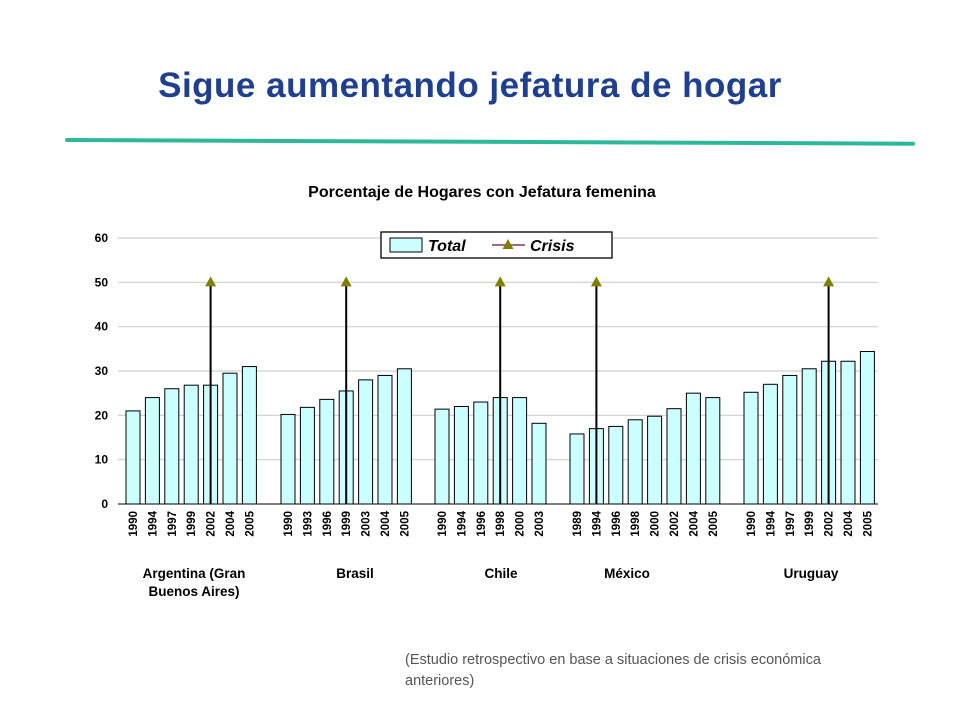  Describe the element at coordinates (193, 591) in the screenshot. I see `country-label: Buenos Aires)` at that location.